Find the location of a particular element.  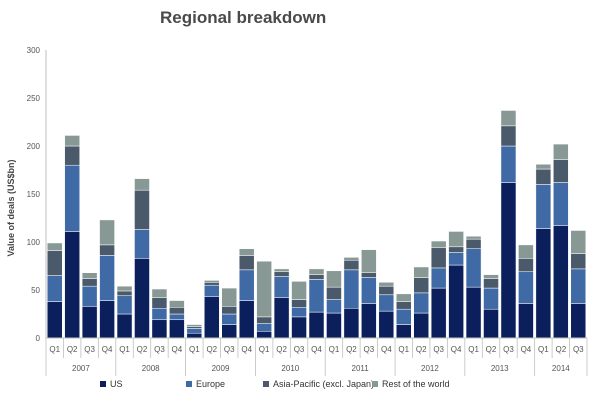

chart-title: Regional breakdown is located at coordinates (243, 17).